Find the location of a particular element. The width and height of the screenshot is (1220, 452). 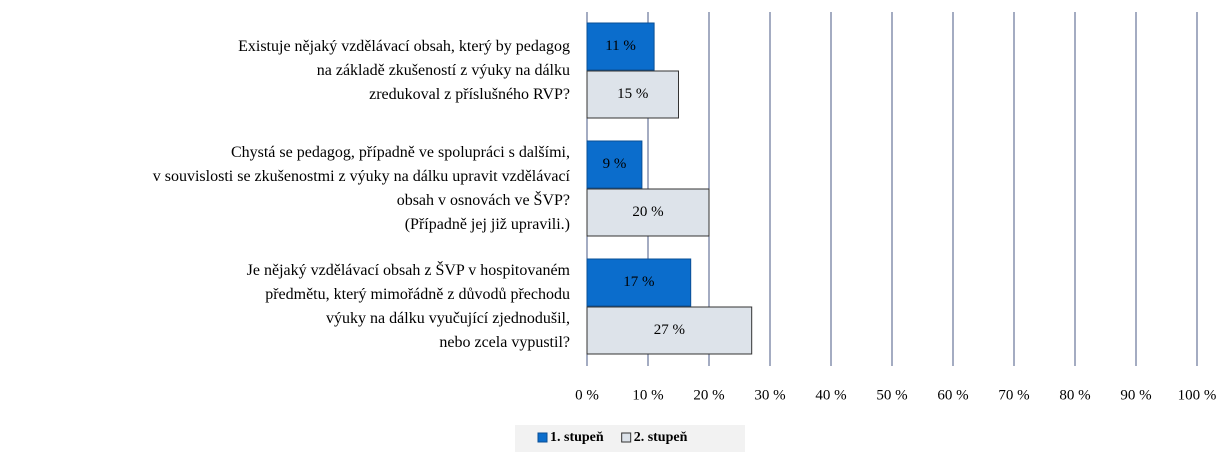

x-tick-label: 80 % is located at coordinates (1074, 395).